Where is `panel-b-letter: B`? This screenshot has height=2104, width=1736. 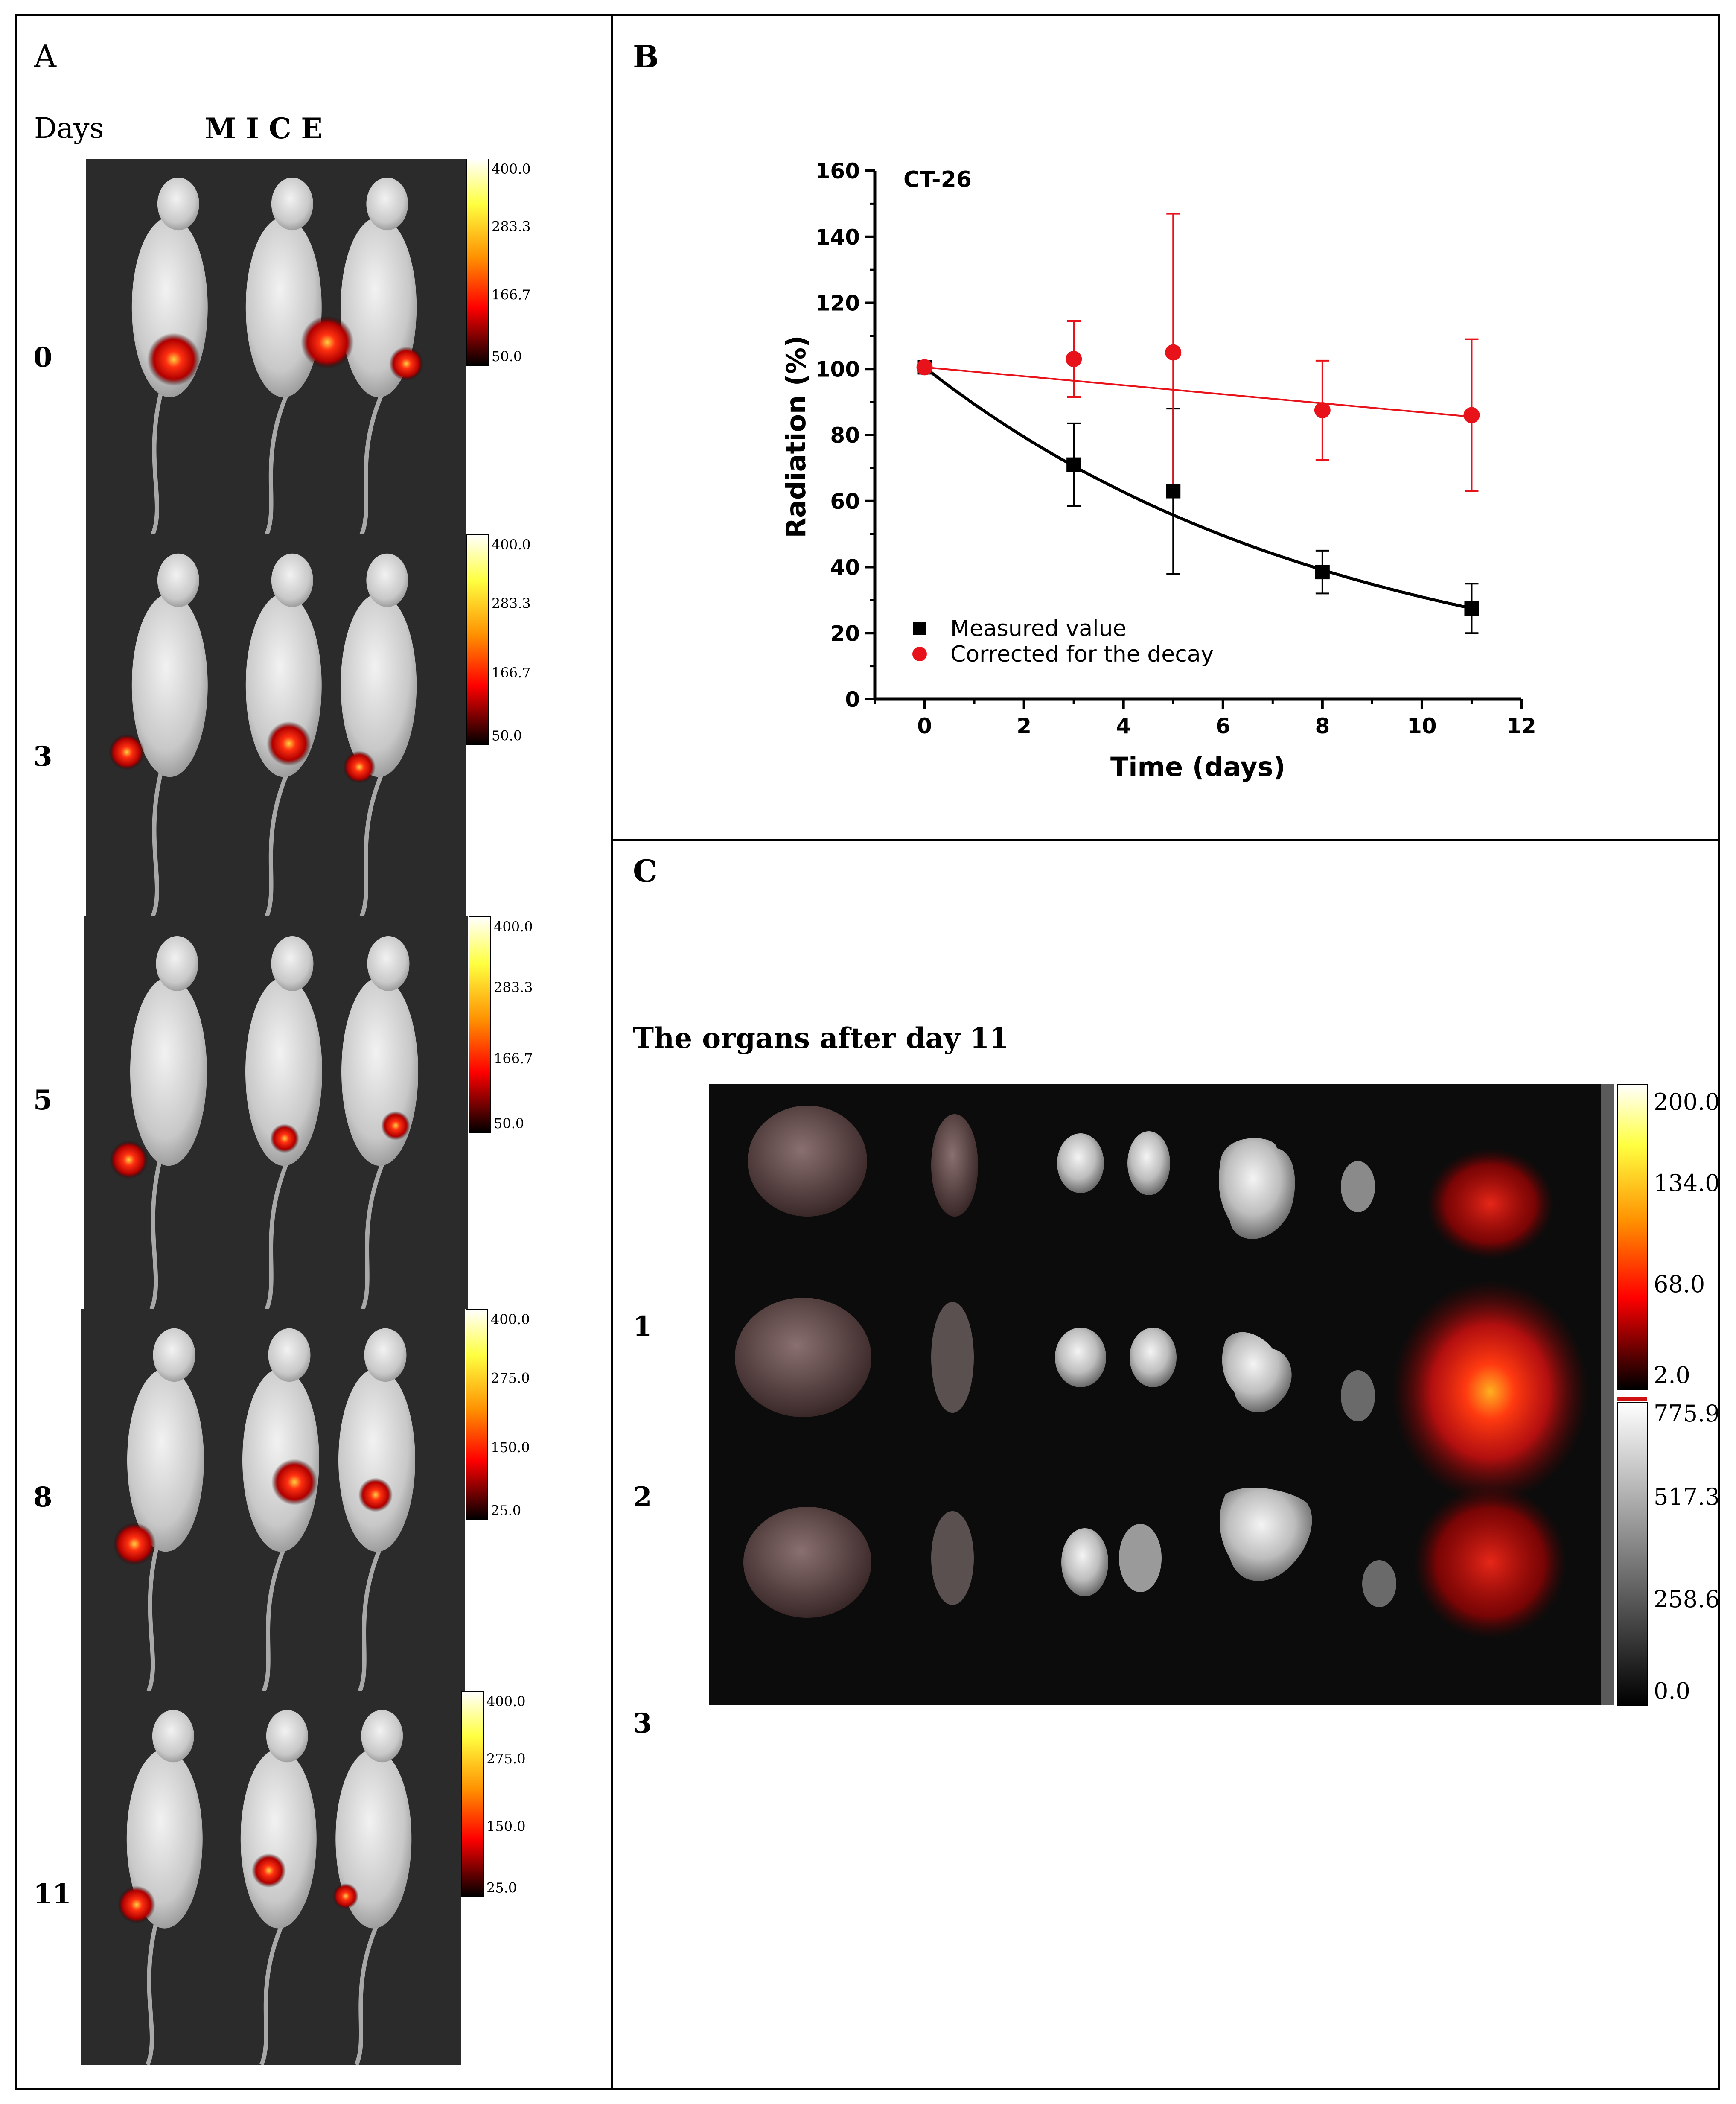
panel-b-letter: B is located at coordinates (646, 56).